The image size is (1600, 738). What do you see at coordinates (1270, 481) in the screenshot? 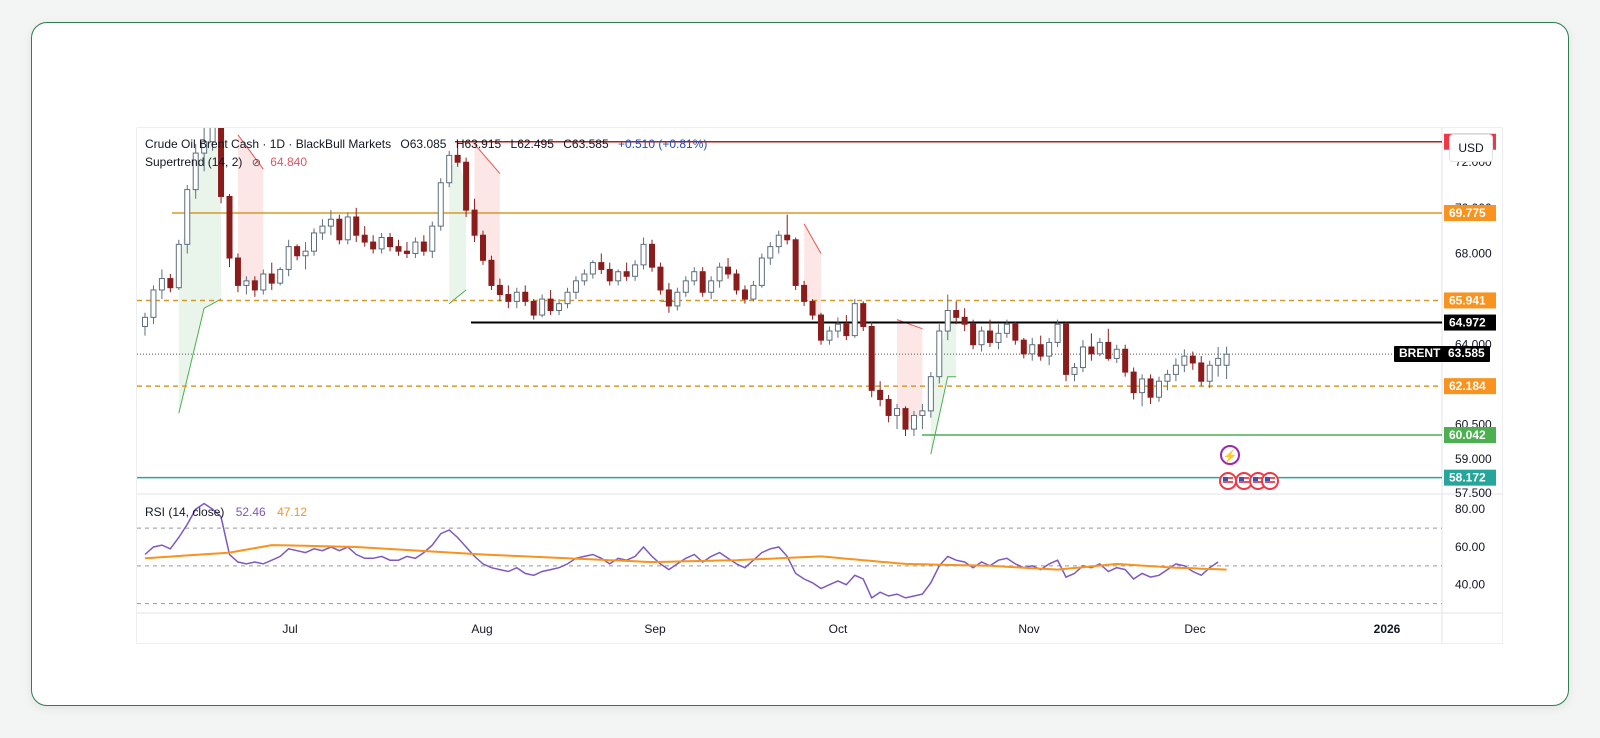
I see `us-flag-icon` at bounding box center [1270, 481].